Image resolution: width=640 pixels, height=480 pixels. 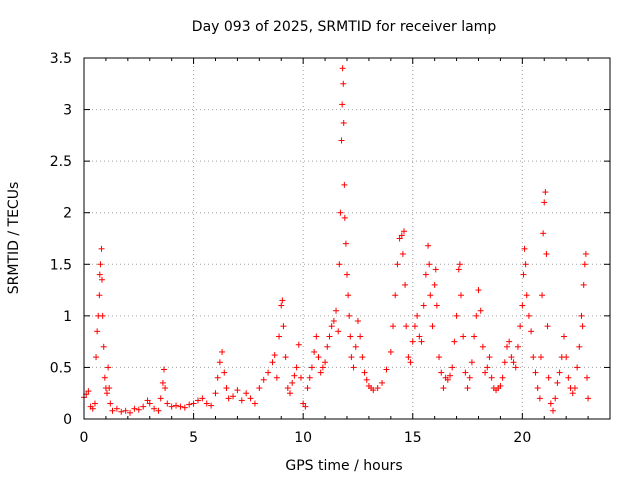 I want to click on x-tick-label: 0, so click(x=84, y=438).